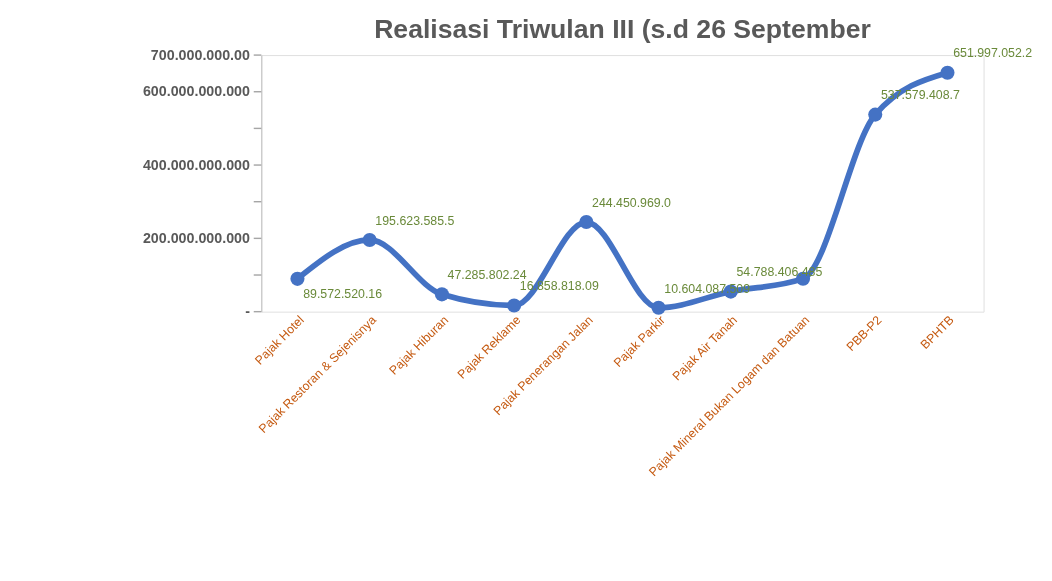 This screenshot has height=581, width=1052. Describe the element at coordinates (196, 238) in the screenshot. I see `y-tick-label: 200.000.000.000` at that location.